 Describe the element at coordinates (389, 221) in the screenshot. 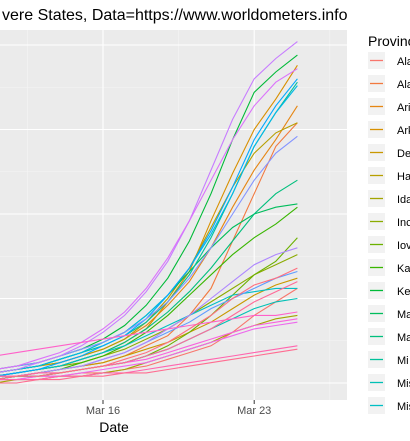

I see `legend-item: Inc` at that location.